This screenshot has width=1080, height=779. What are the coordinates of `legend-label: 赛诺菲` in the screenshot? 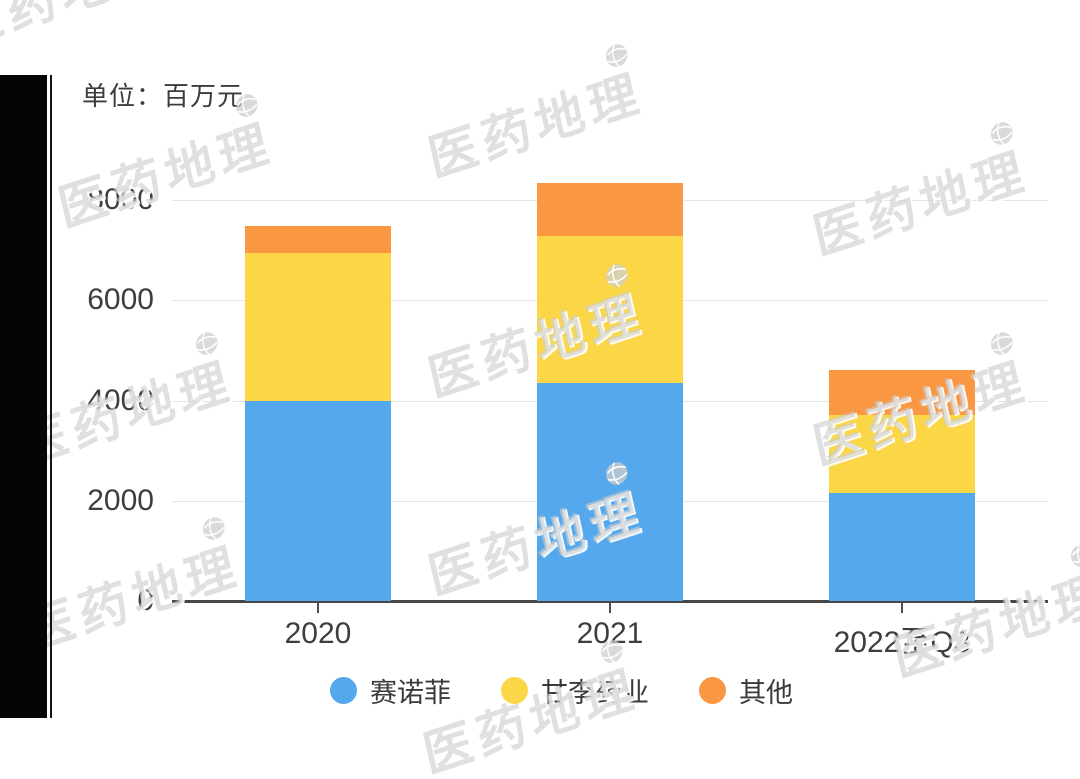 It's located at (410, 693).